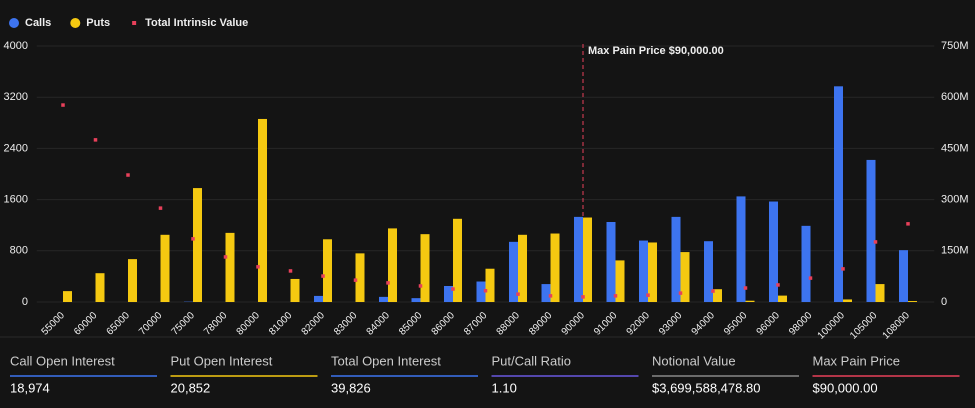  What do you see at coordinates (196, 23) in the screenshot?
I see `legend-label: Total Intrinsic Value` at bounding box center [196, 23].